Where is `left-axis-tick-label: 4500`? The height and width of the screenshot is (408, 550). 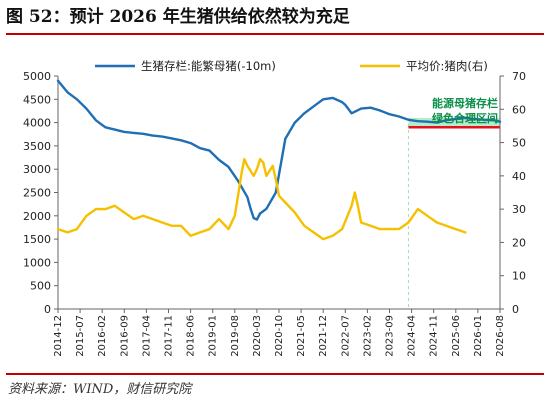 left-axis-tick-label: 4500 is located at coordinates (37, 99).